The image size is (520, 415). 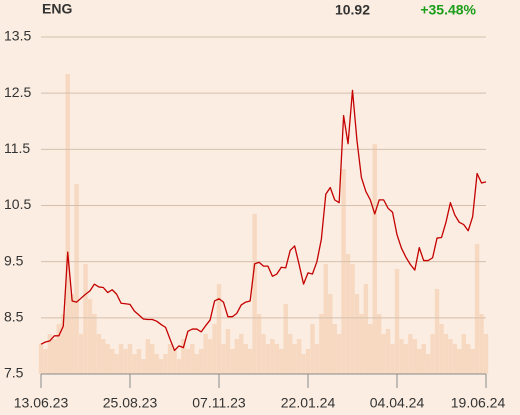 What do you see at coordinates (352, 10) in the screenshot?
I see `last-price: 10.92` at bounding box center [352, 10].